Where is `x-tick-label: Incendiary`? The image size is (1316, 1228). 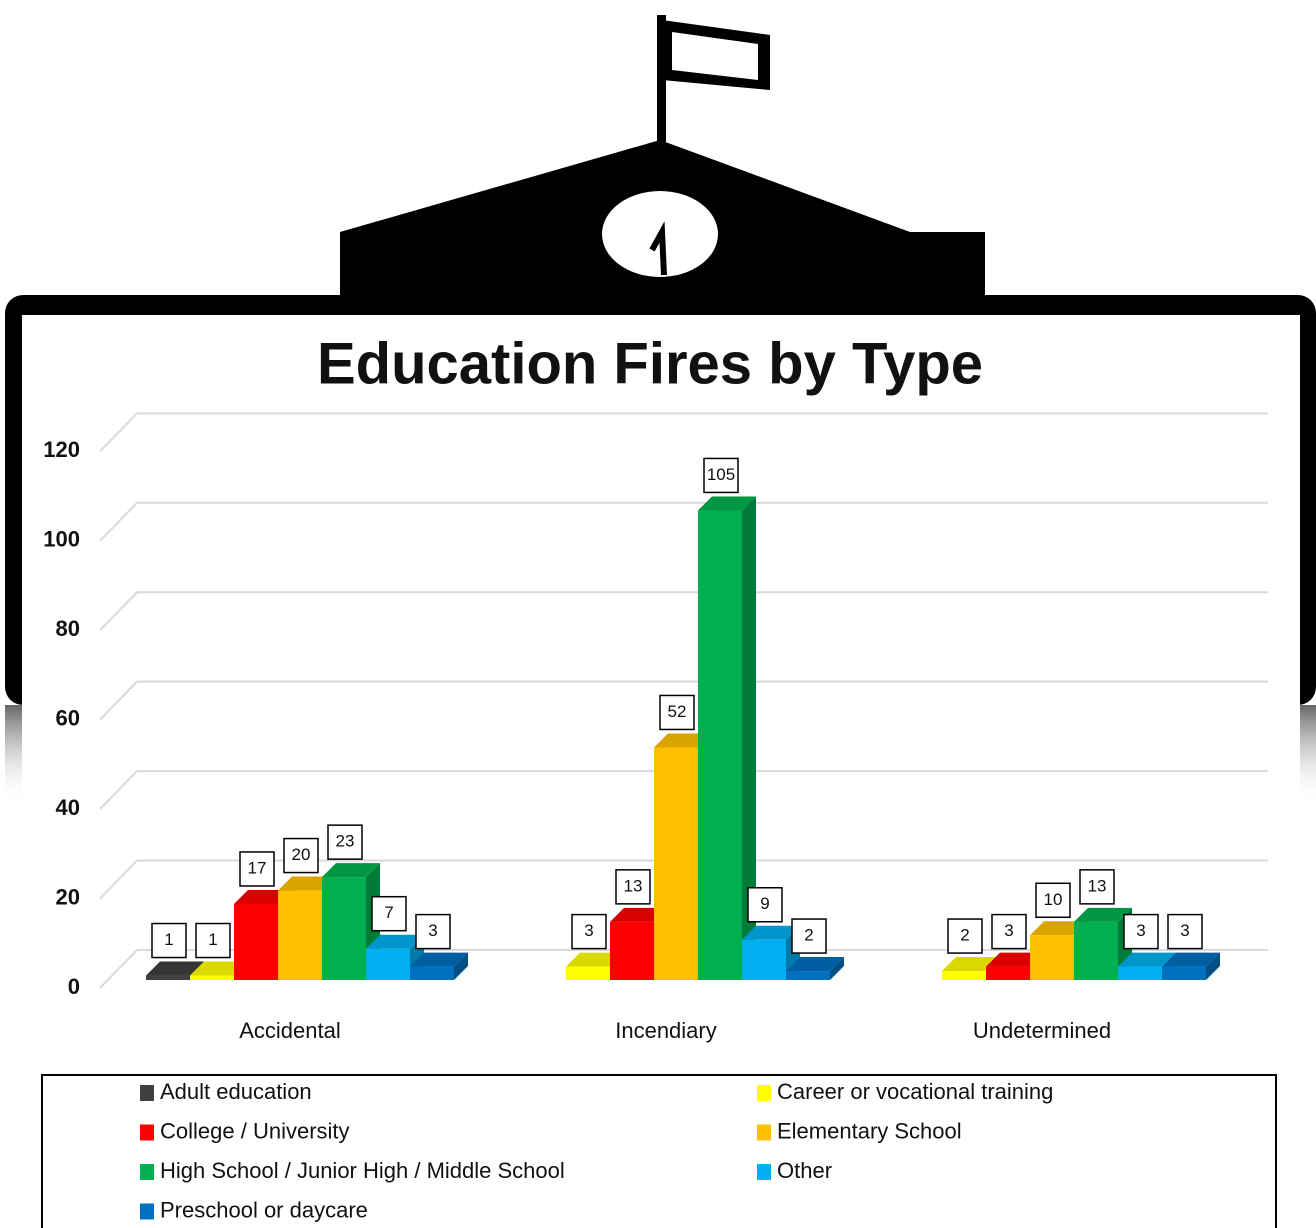 x-tick-label: Incendiary is located at coordinates (666, 1030).